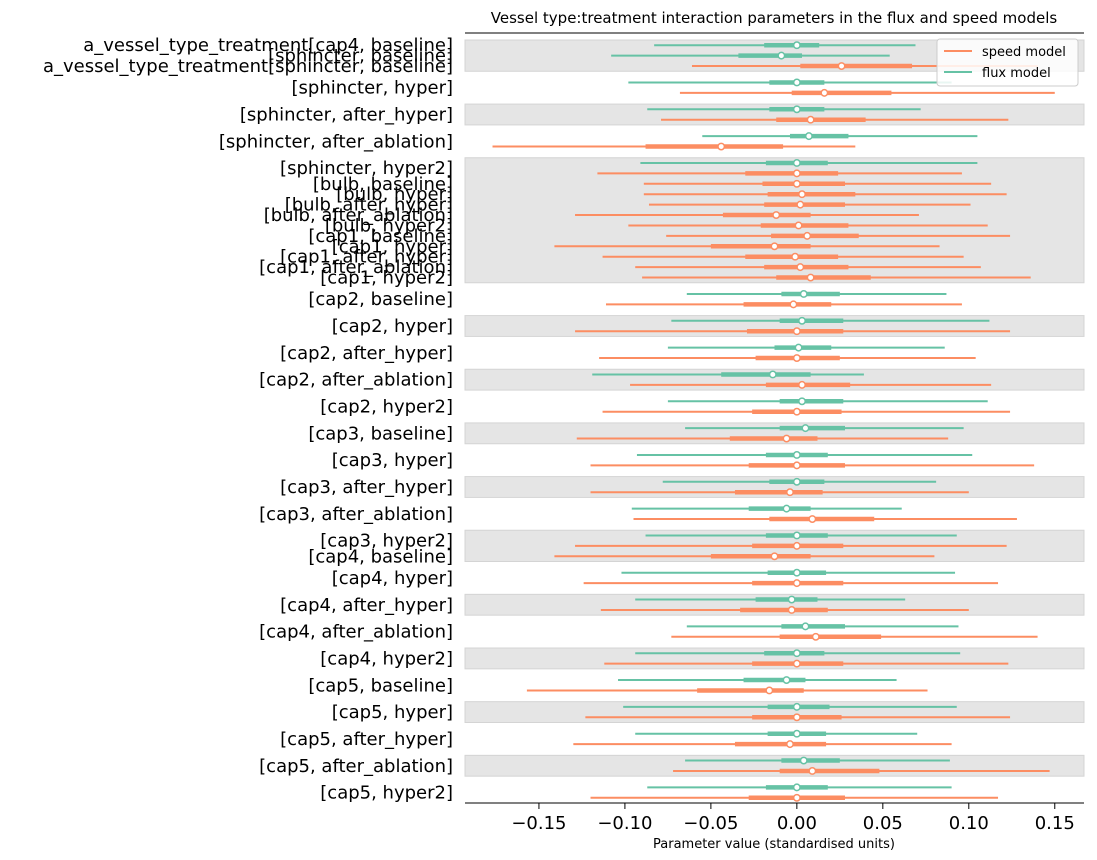 The height and width of the screenshot is (860, 1097). I want to click on row-label: [cap4, after_hyper], so click(366, 605).